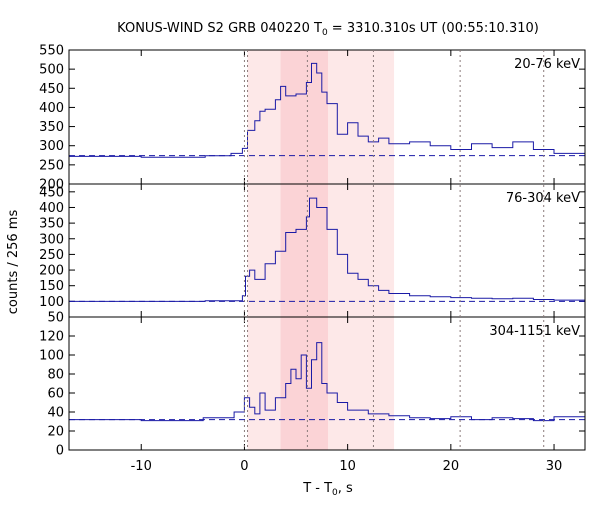  What do you see at coordinates (51, 286) in the screenshot?
I see `y-tick-label: 150` at bounding box center [51, 286].